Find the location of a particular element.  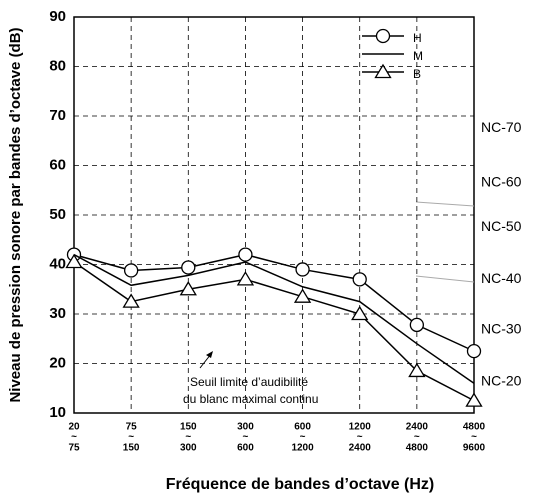

nc-label: NC-20 is located at coordinates (501, 381).